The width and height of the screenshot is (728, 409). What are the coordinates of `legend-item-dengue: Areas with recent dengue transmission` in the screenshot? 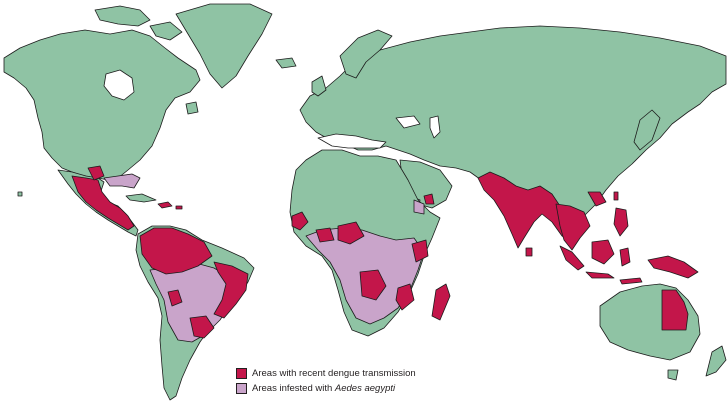 It's located at (326, 373).